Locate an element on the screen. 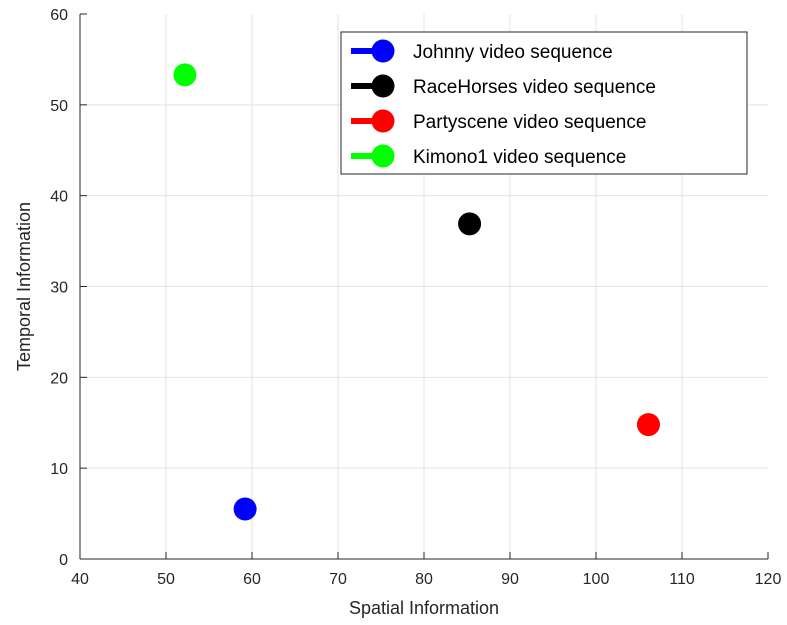 The image size is (787, 625). legend-box is located at coordinates (544, 103).